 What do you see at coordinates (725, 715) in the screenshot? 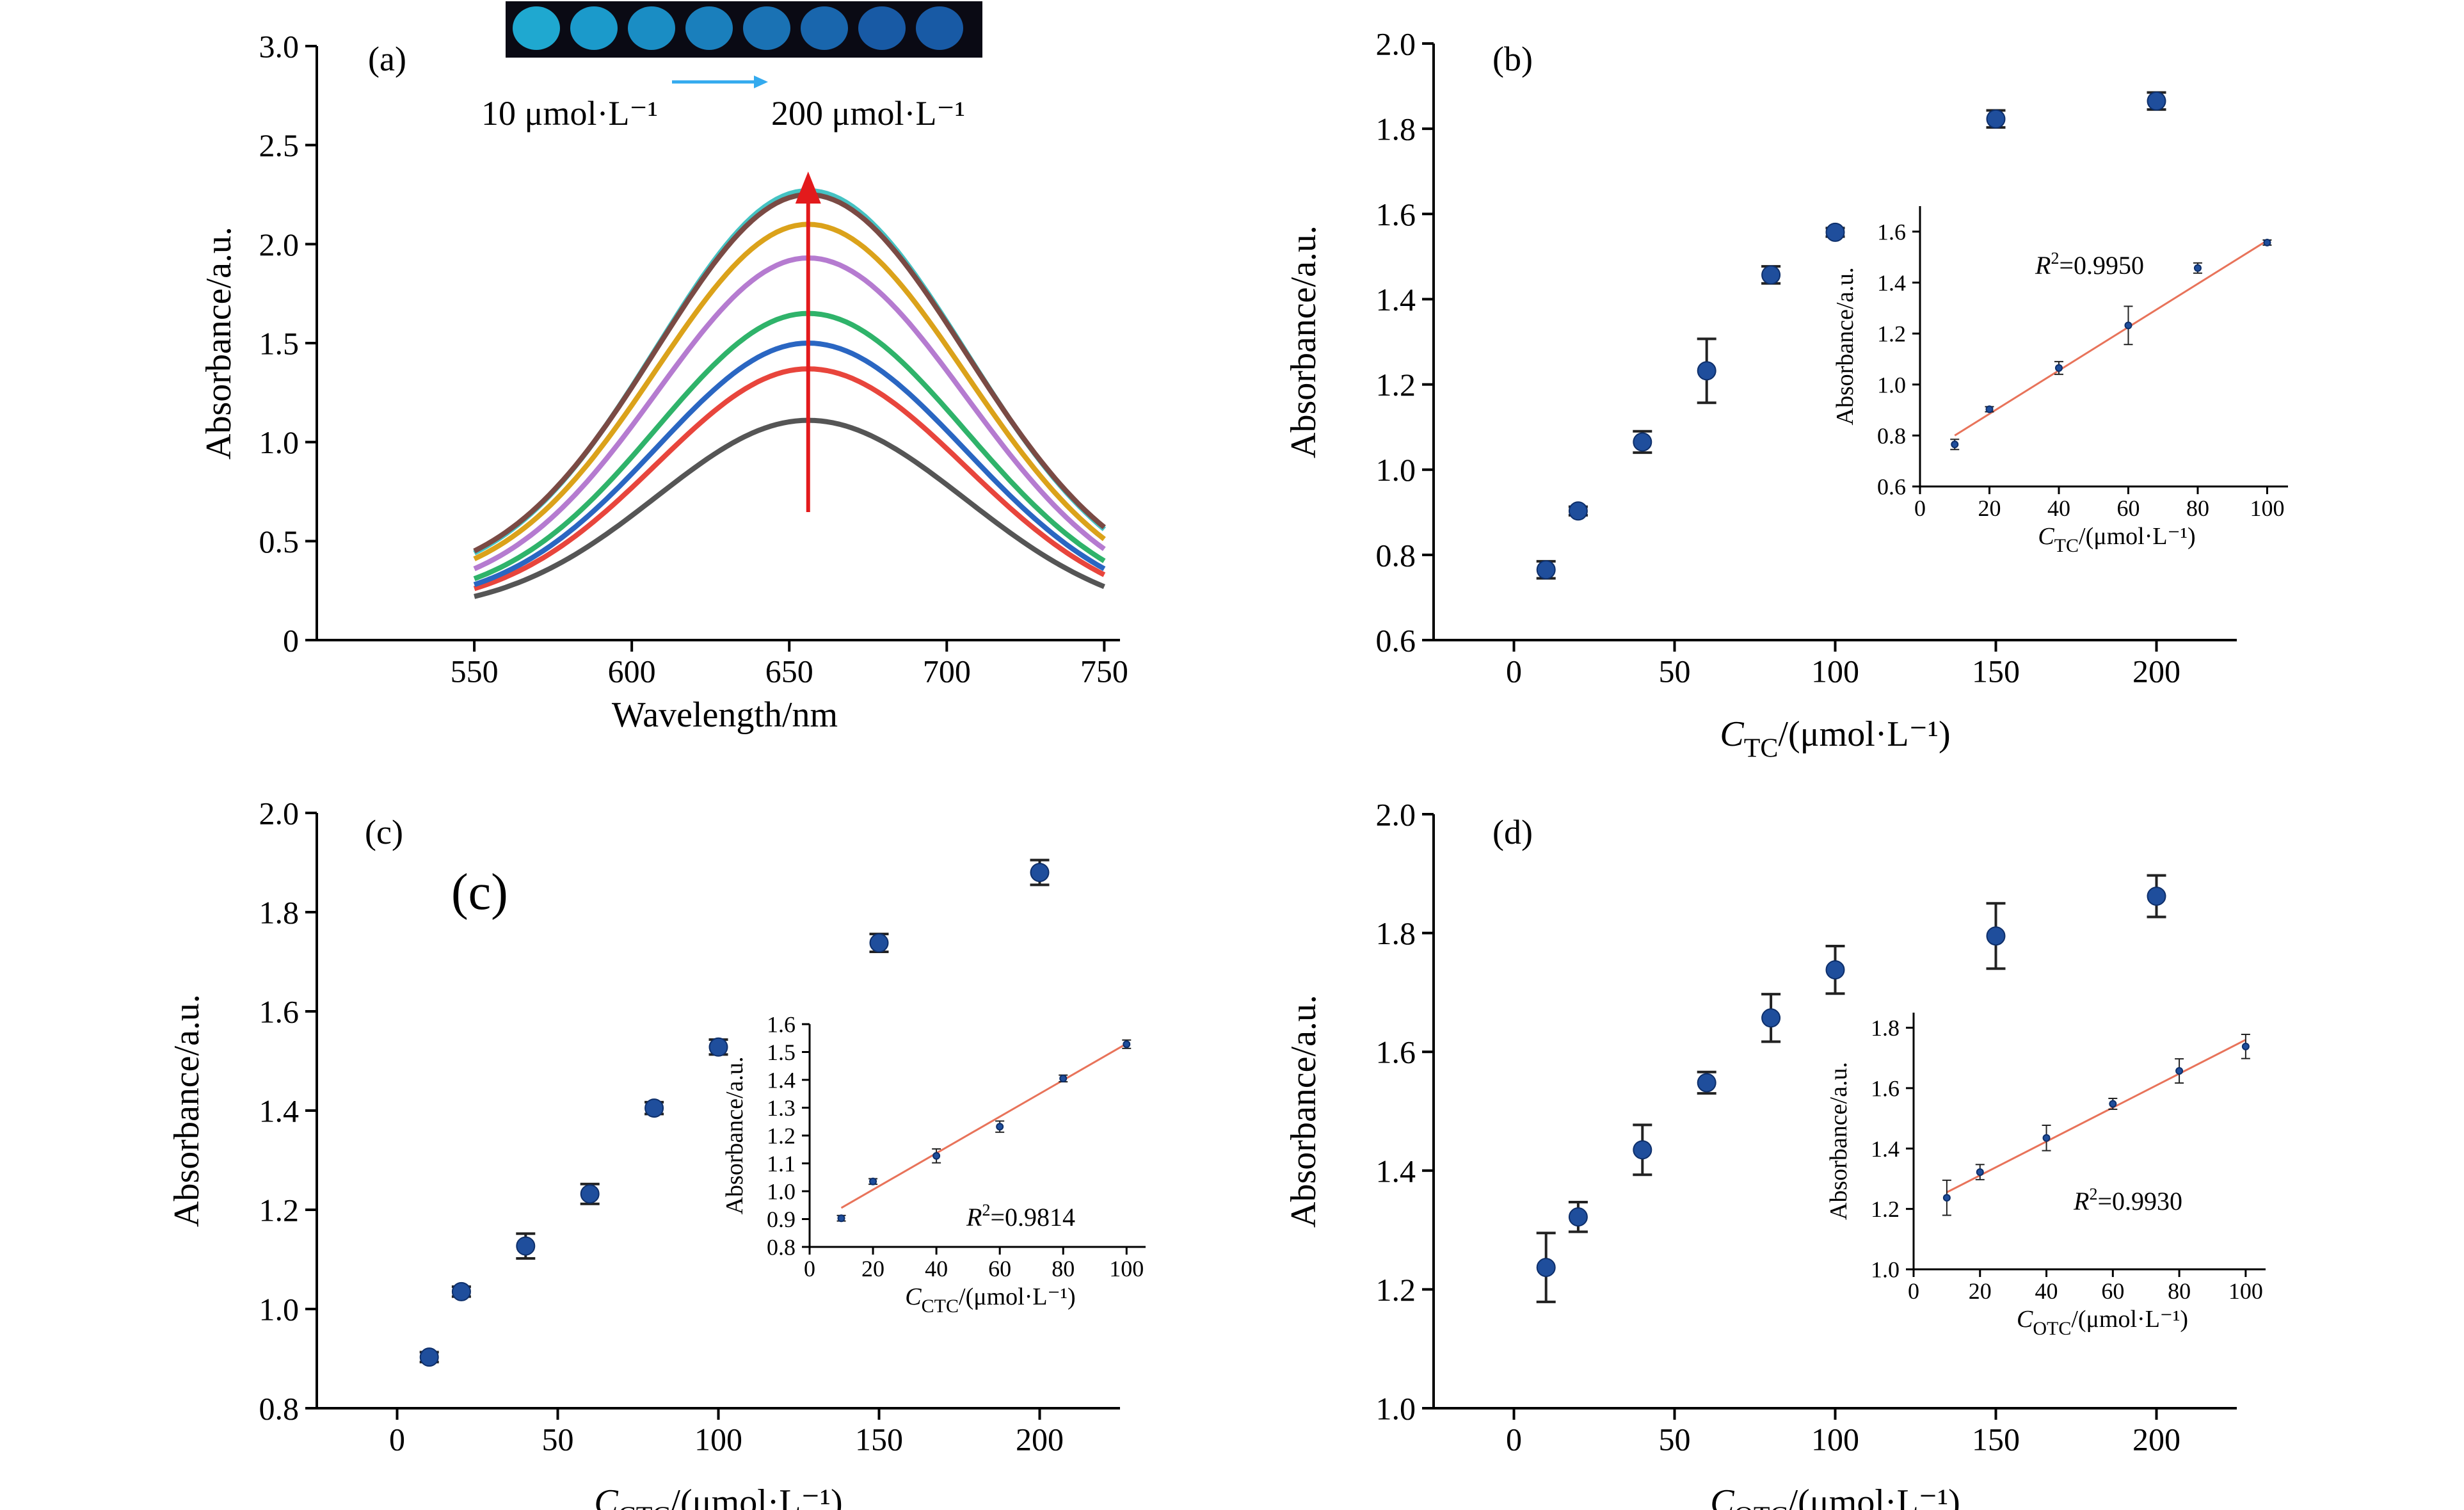
I see `x-axis-label: Wavelength/nm` at bounding box center [725, 715].